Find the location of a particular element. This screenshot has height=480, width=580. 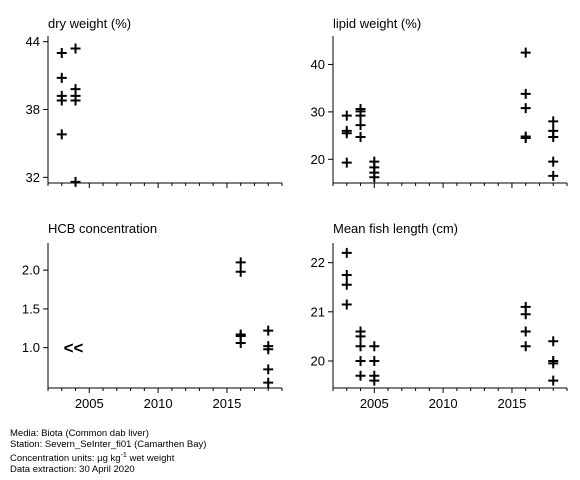

units-mu: µg kg is located at coordinates (109, 459).